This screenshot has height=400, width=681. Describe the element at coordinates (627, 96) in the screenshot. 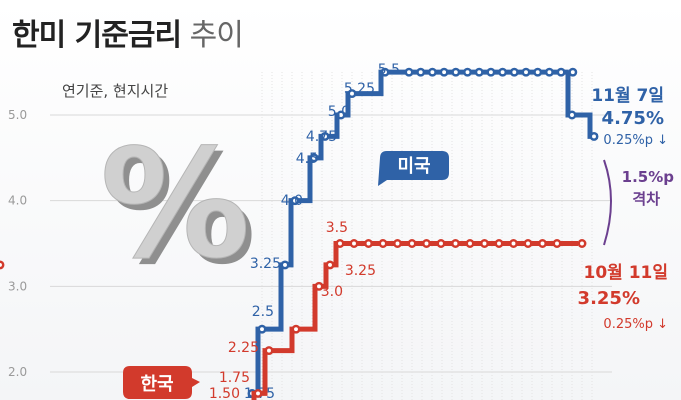

I see `us-latest-date: 11월 7일` at that location.